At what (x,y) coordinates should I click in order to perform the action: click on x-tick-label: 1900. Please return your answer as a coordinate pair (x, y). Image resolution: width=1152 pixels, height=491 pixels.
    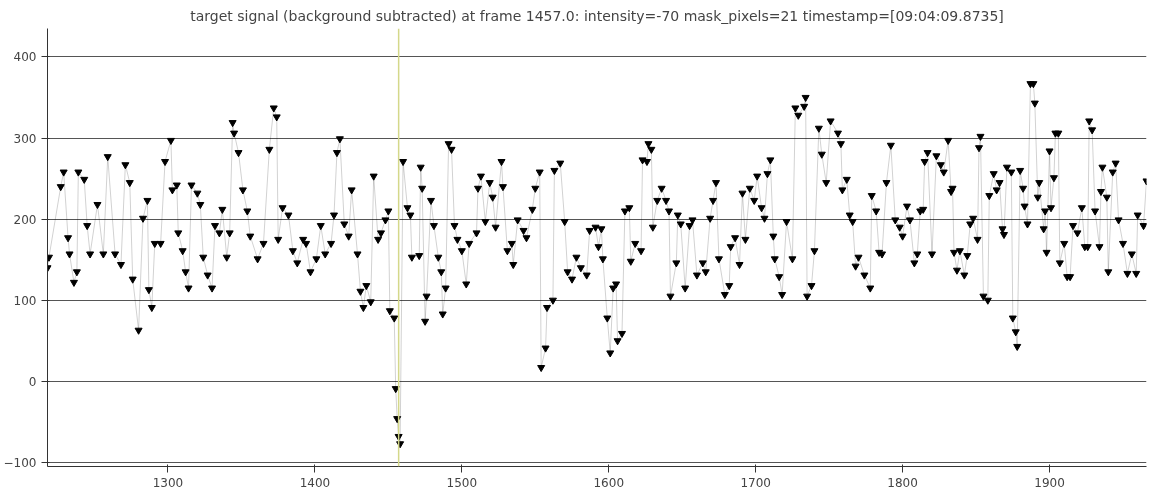
    Looking at the image, I should click on (1049, 482).